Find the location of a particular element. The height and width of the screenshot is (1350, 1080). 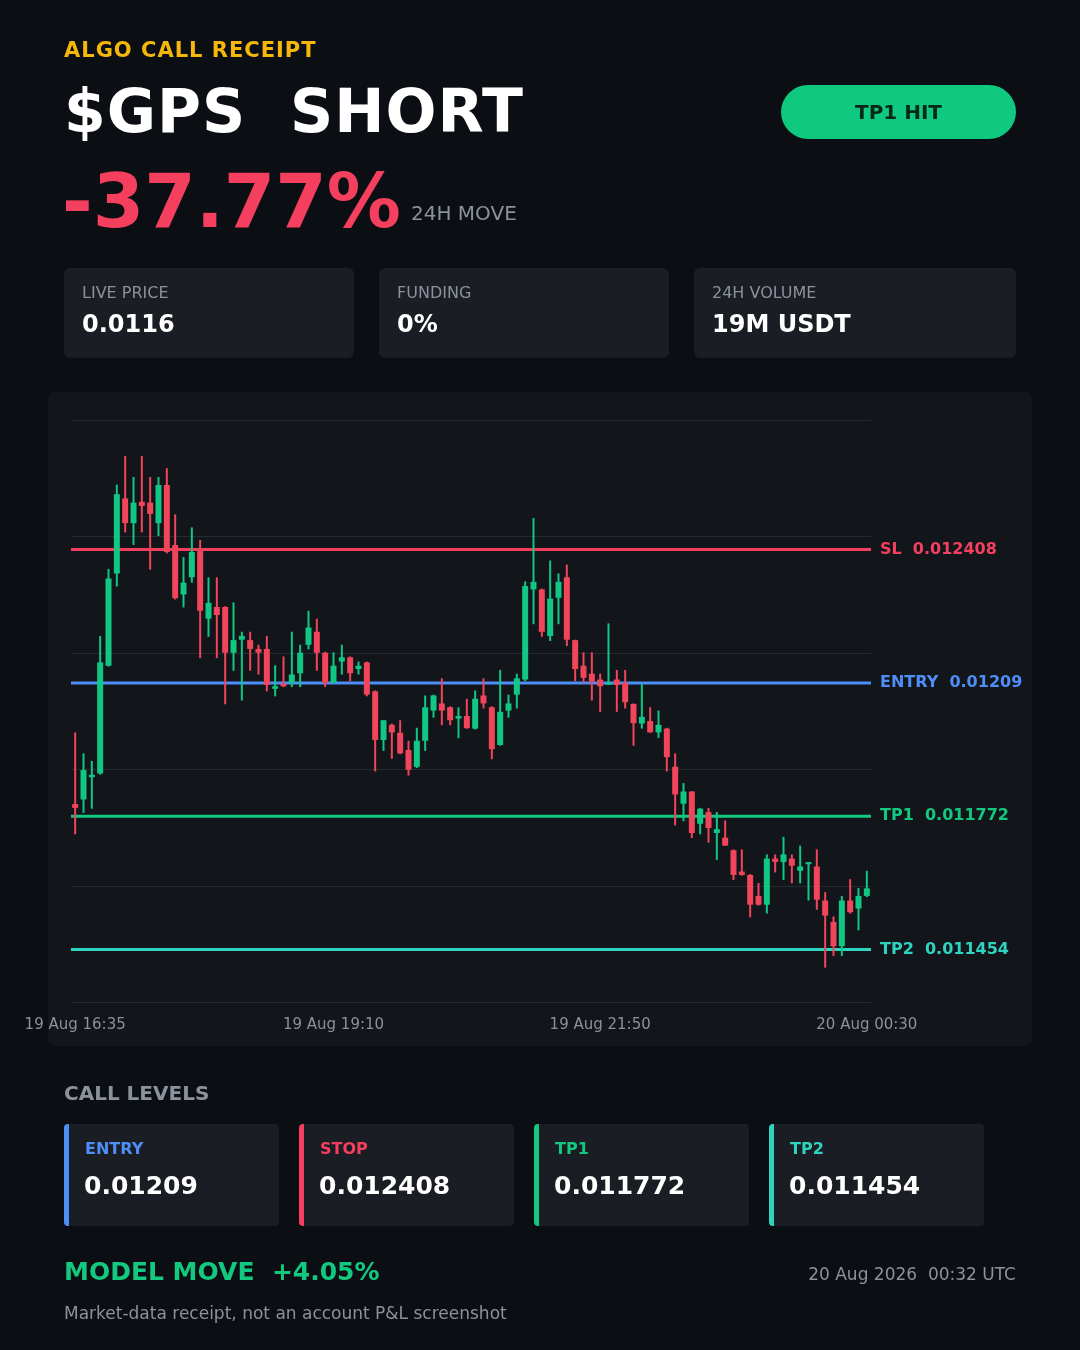

text: 0.0116 is located at coordinates (128, 324).